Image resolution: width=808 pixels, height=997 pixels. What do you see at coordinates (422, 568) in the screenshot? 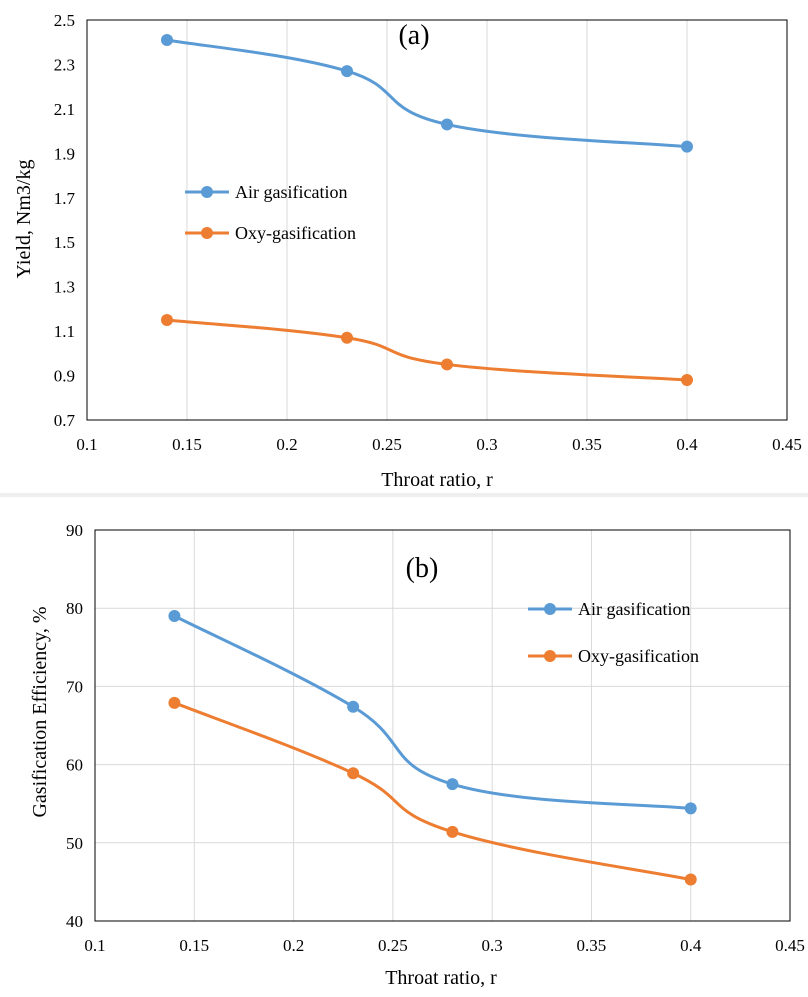
I see `chart-b-panel-label: (b)` at bounding box center [422, 568].